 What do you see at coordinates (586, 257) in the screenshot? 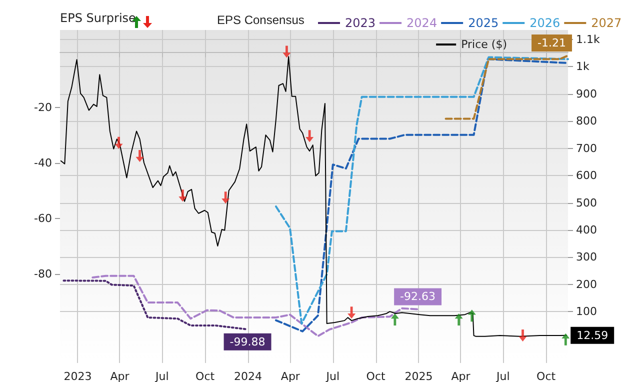
I see `y2-tick-label: 300` at bounding box center [586, 257].